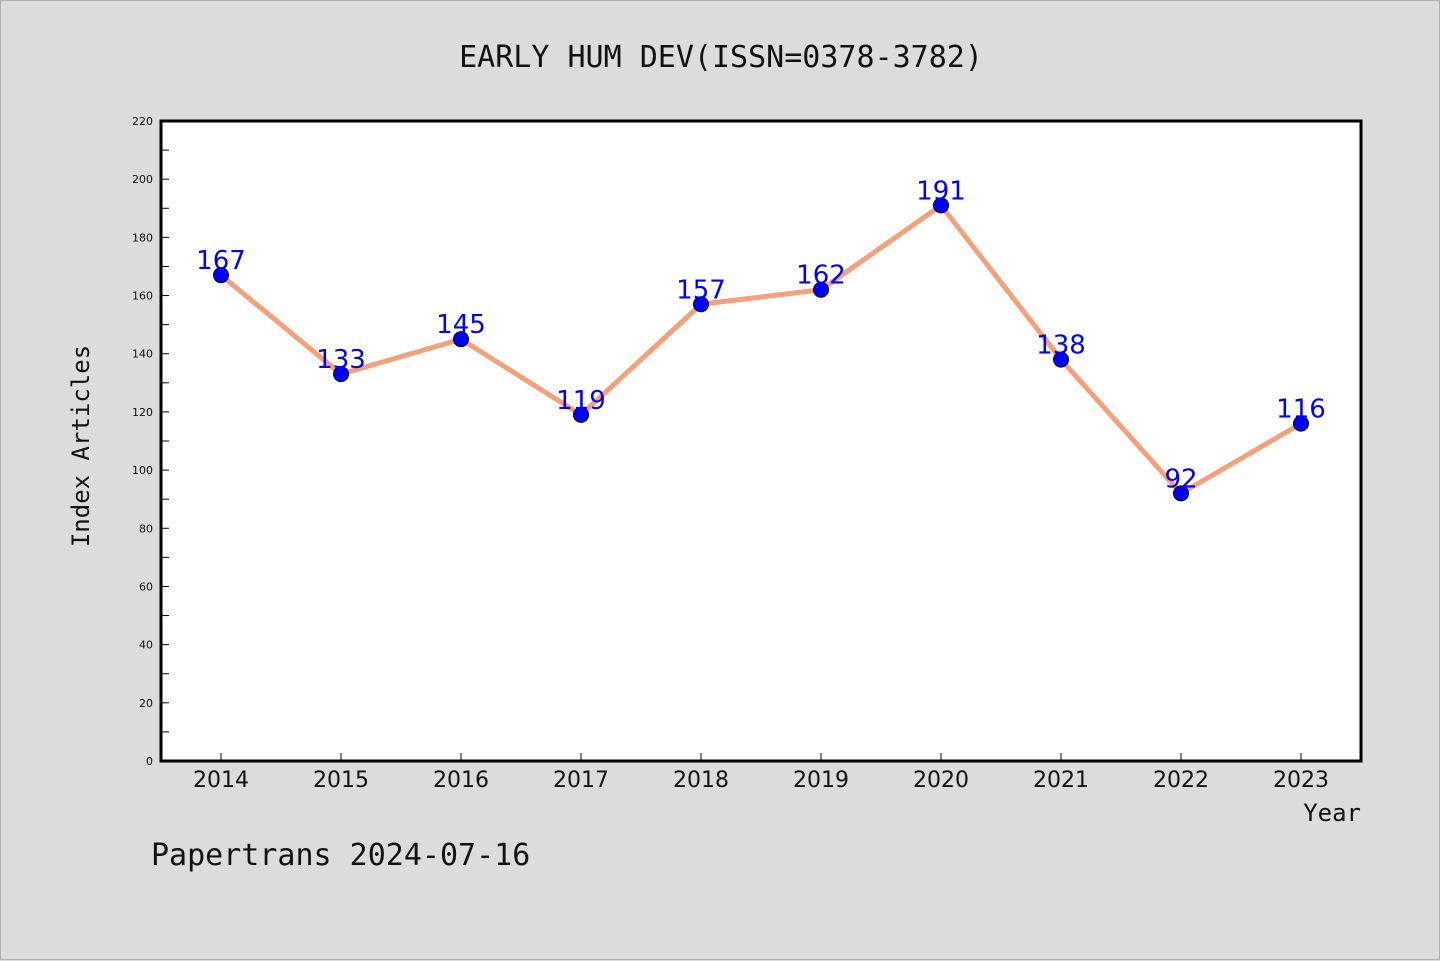  What do you see at coordinates (341, 780) in the screenshot?
I see `x-tick-label: 2015` at bounding box center [341, 780].